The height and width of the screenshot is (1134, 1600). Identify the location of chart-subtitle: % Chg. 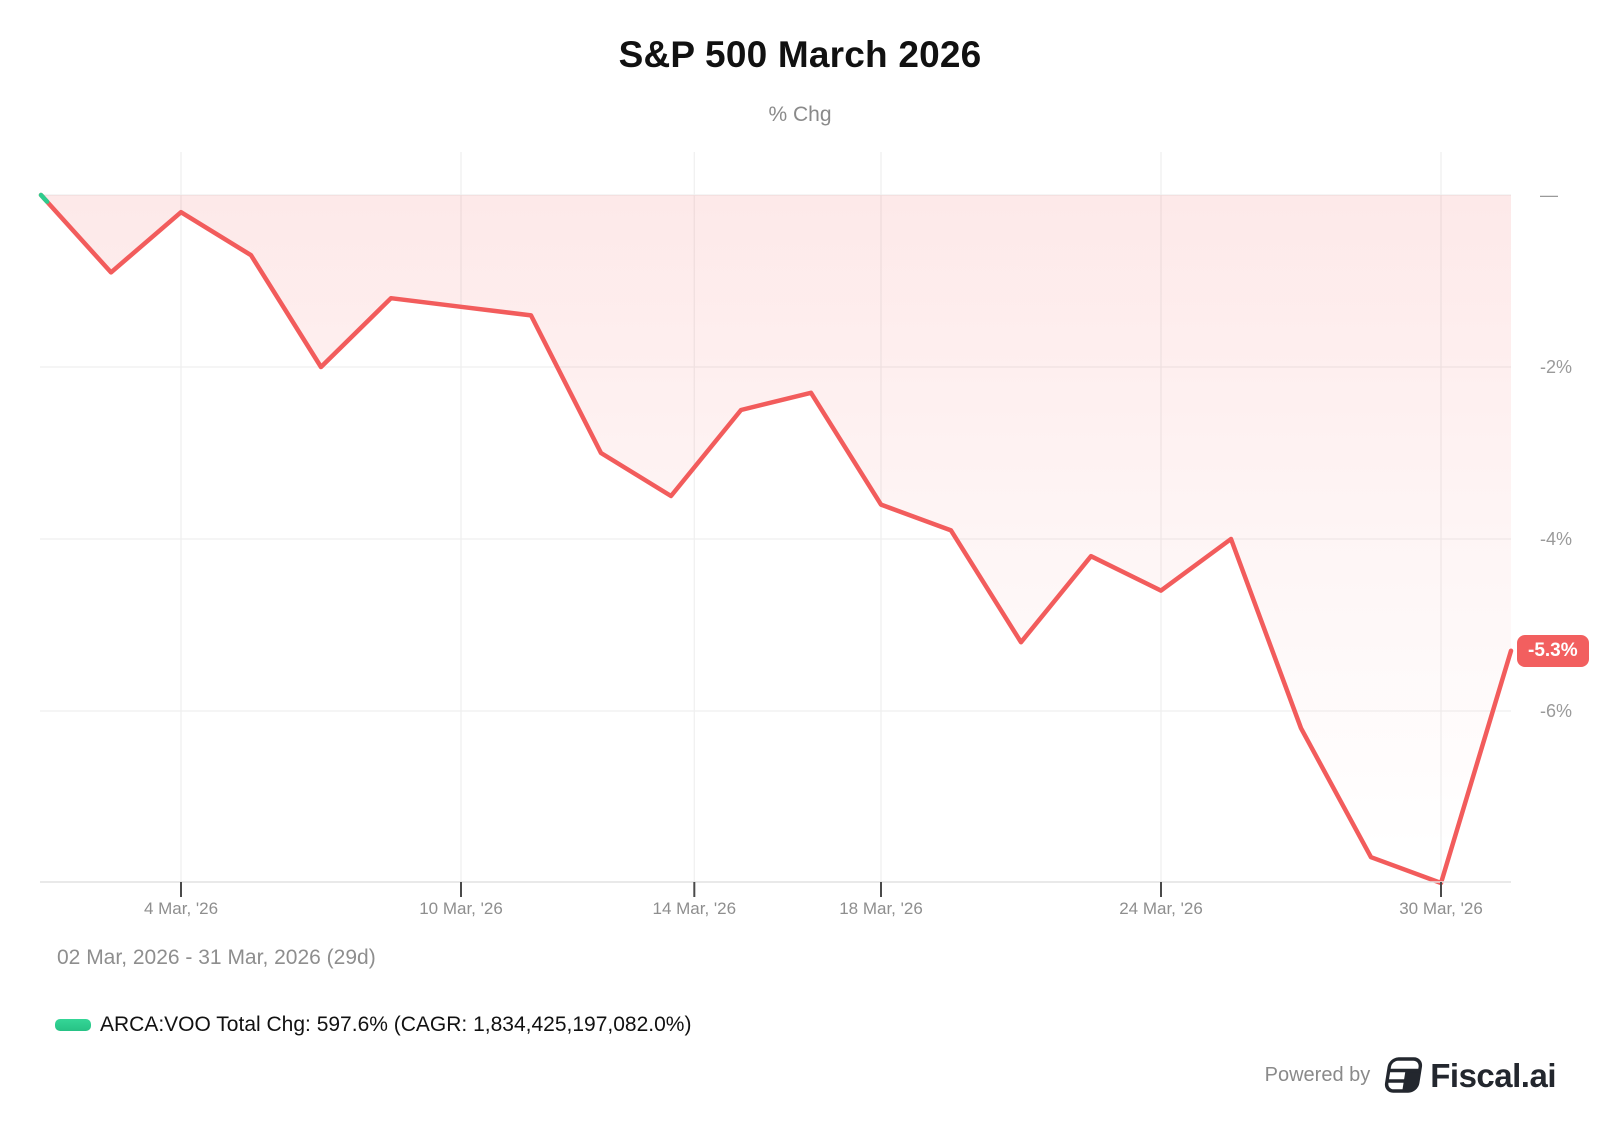
(800, 114).